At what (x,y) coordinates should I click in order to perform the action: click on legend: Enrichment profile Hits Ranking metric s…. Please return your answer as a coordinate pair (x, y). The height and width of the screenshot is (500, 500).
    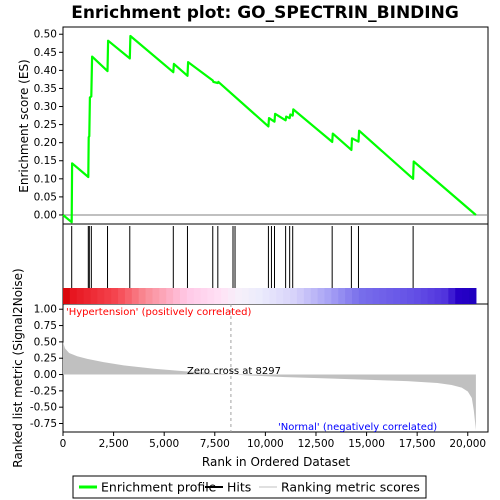
    Looking at the image, I should click on (249, 487).